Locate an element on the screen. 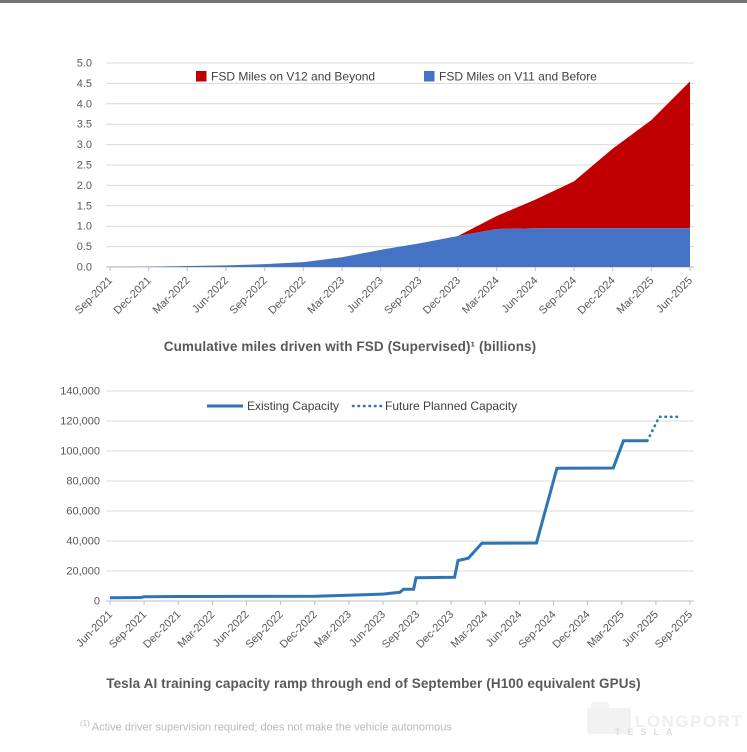  line-future-planned-capacity is located at coordinates (663, 429).